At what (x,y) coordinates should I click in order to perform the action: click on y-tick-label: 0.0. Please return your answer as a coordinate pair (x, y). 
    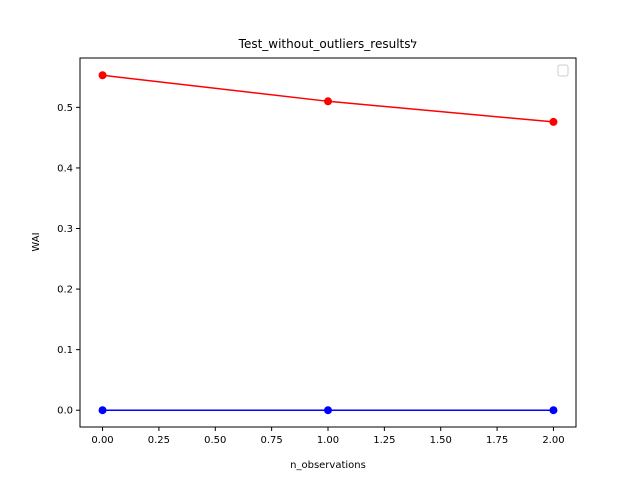
    Looking at the image, I should click on (65, 411).